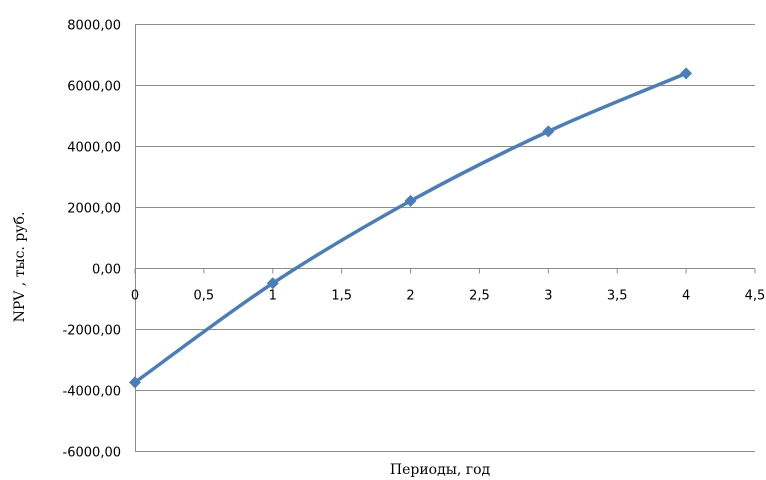 This screenshot has width=766, height=480. Describe the element at coordinates (755, 296) in the screenshot. I see `x-tick-label: 4,5` at that location.